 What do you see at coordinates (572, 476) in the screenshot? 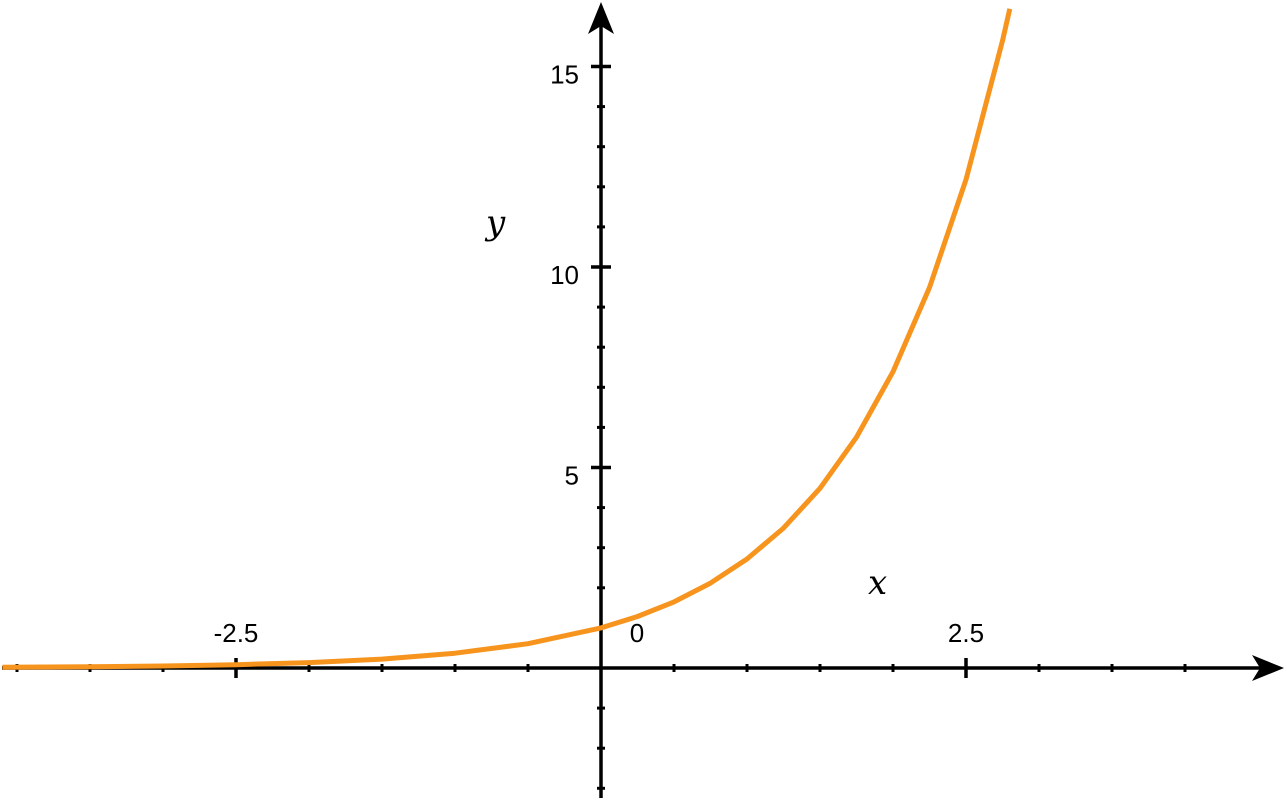
I see `y-tick-label: 5` at bounding box center [572, 476].